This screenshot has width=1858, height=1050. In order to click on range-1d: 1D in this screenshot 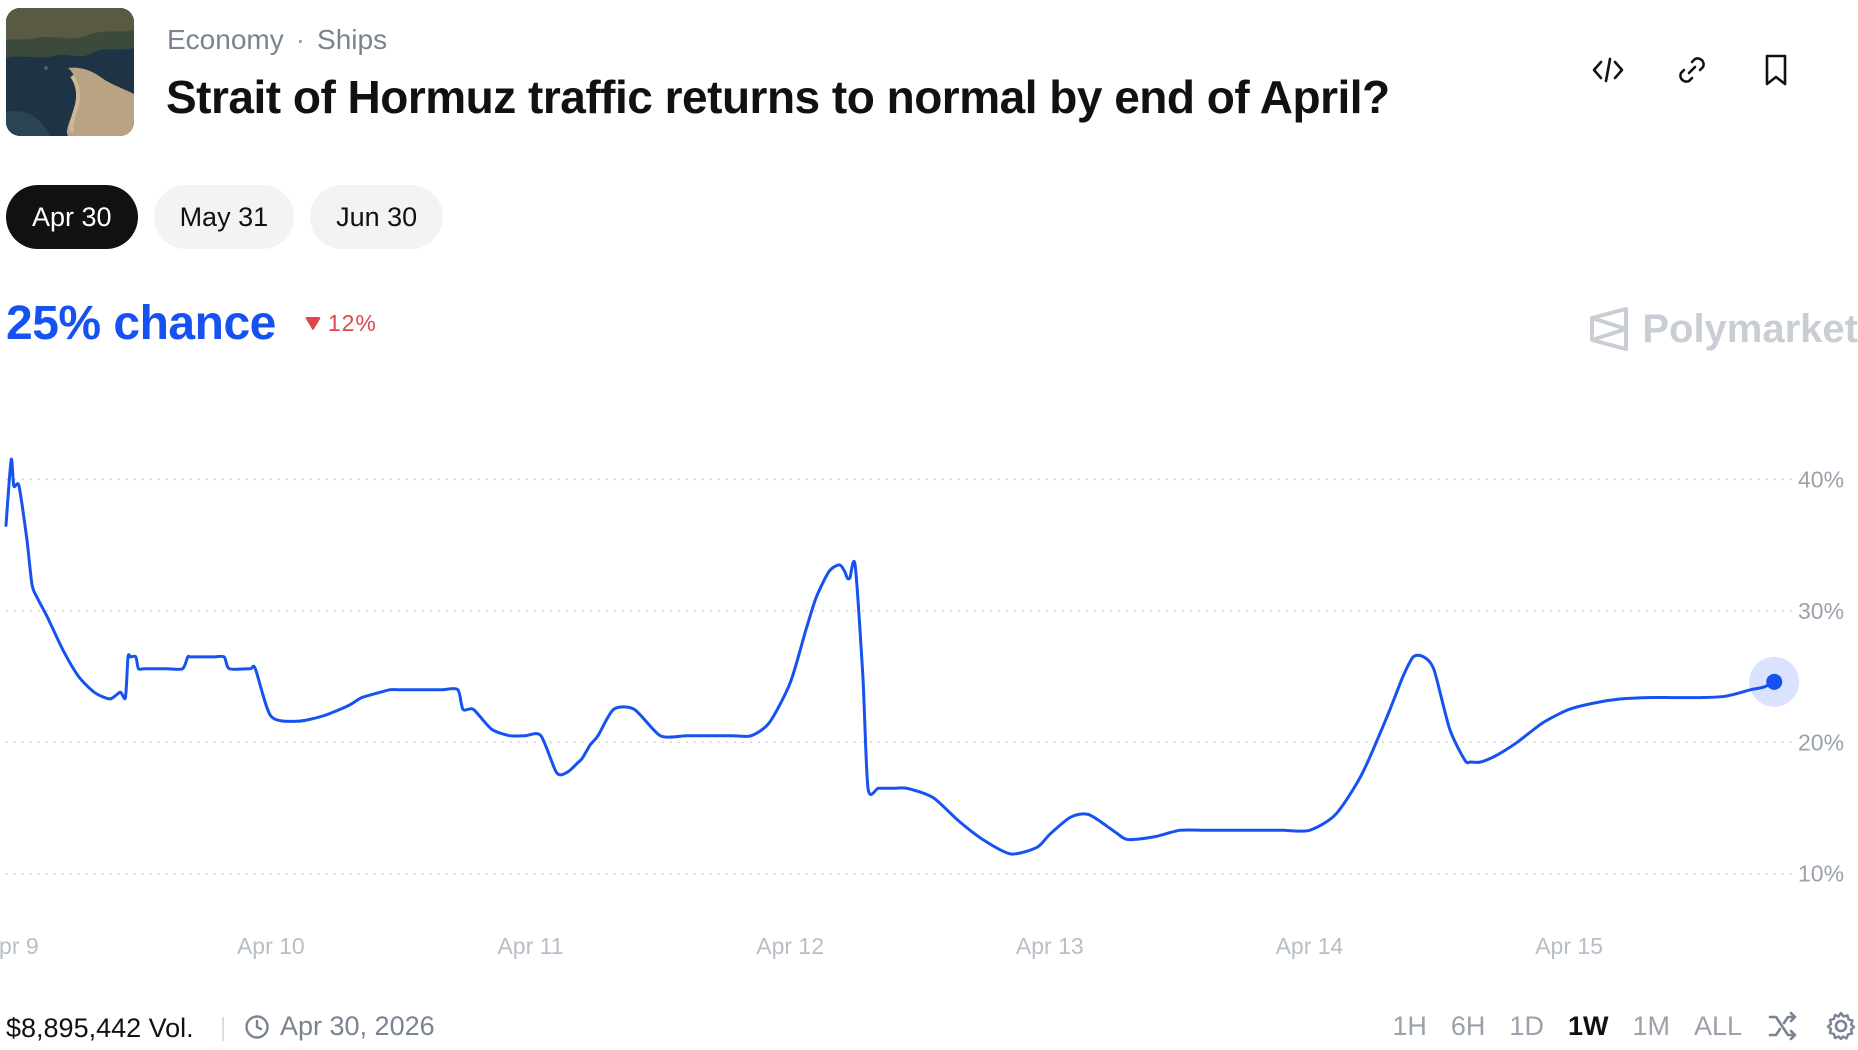, I will do `click(1526, 1025)`.